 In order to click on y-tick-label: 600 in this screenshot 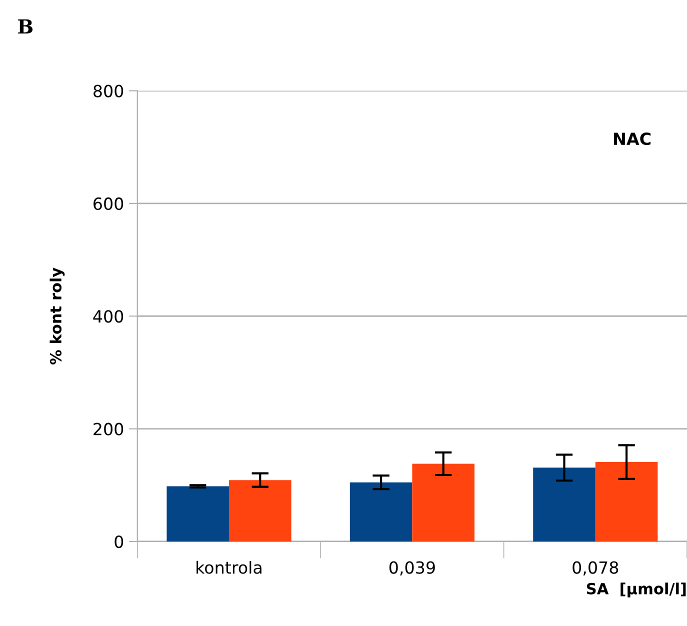, I will do `click(109, 203)`.